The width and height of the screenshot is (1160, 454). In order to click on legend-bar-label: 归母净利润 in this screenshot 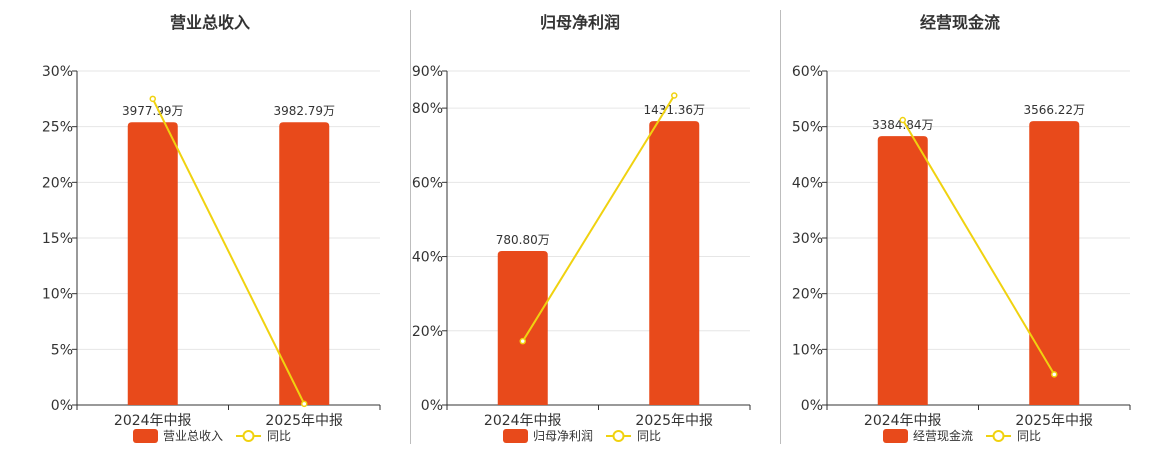, I will do `click(563, 436)`.